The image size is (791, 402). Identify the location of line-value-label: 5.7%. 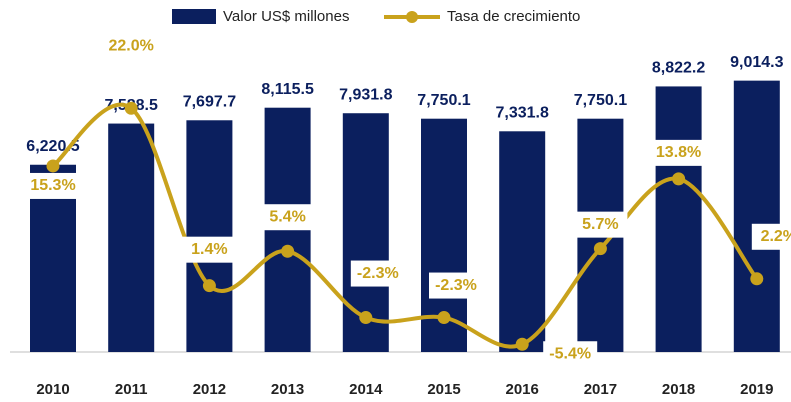
(600, 224).